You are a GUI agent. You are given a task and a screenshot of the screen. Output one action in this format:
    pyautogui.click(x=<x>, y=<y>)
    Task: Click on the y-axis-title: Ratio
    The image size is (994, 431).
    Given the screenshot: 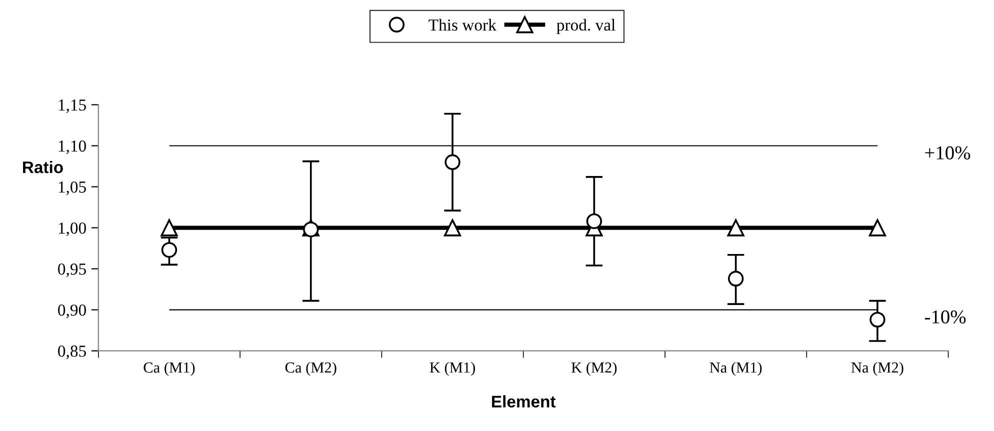 What is the action you would take?
    pyautogui.click(x=43, y=167)
    